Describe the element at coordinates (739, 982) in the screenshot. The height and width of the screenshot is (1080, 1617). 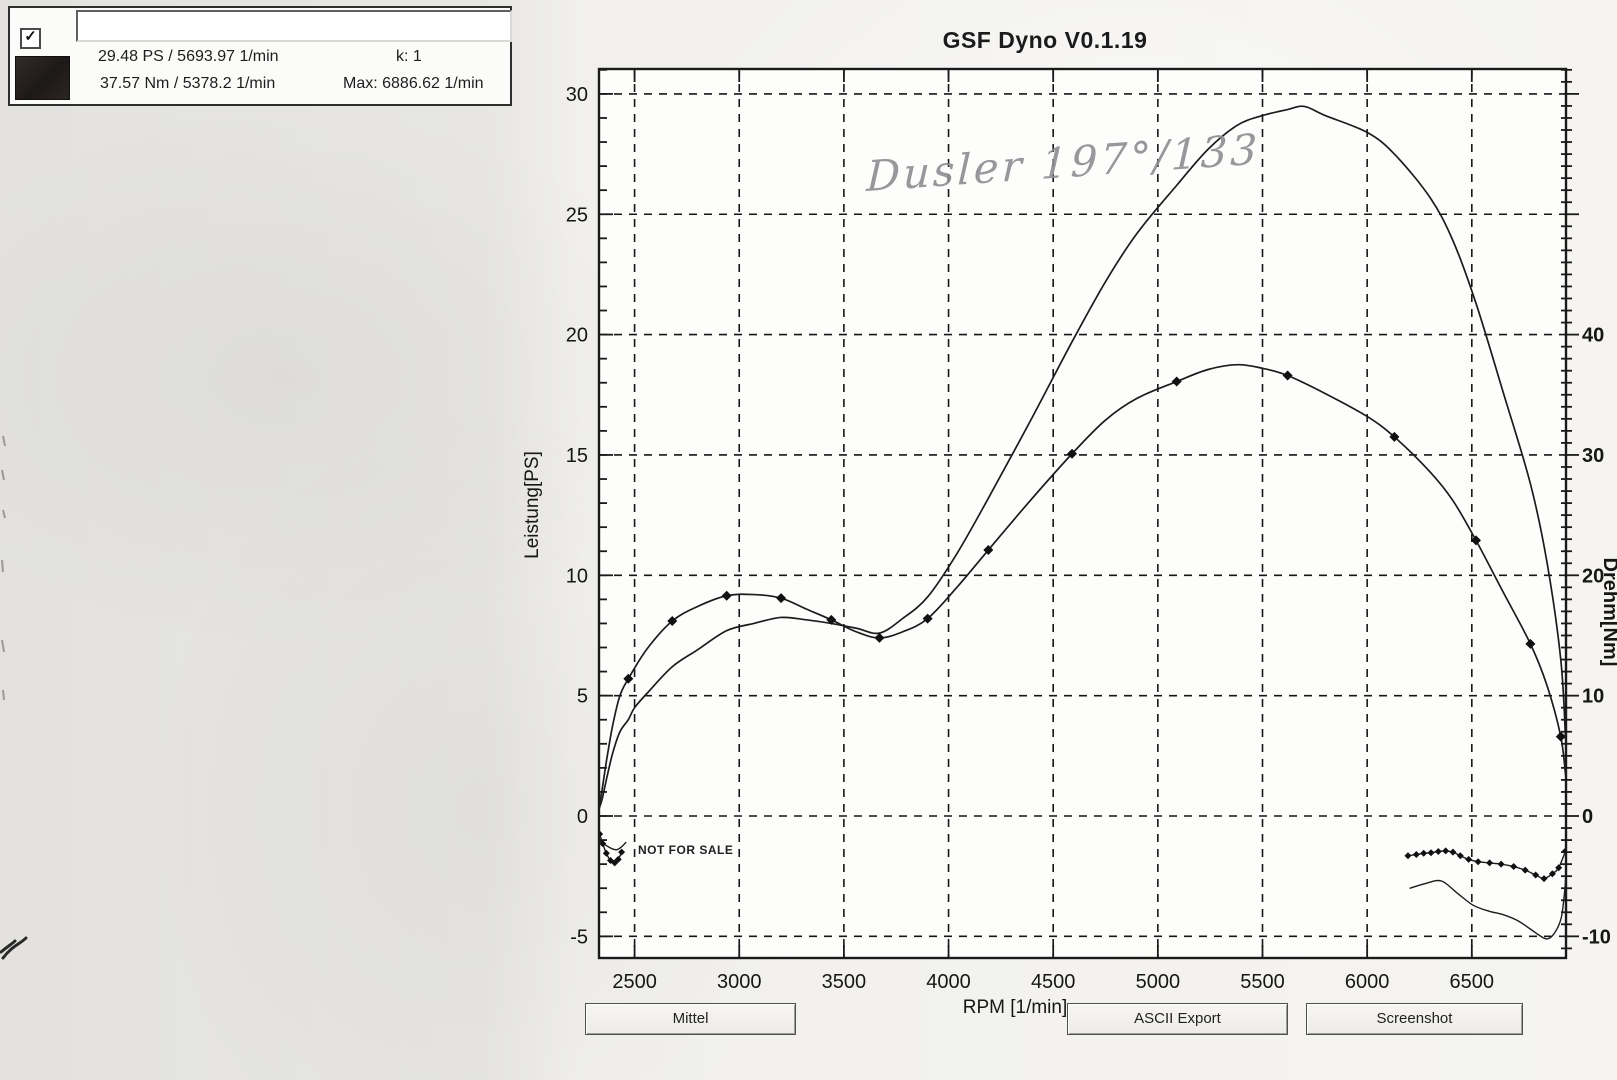
I see `svg-text: 3000` at that location.